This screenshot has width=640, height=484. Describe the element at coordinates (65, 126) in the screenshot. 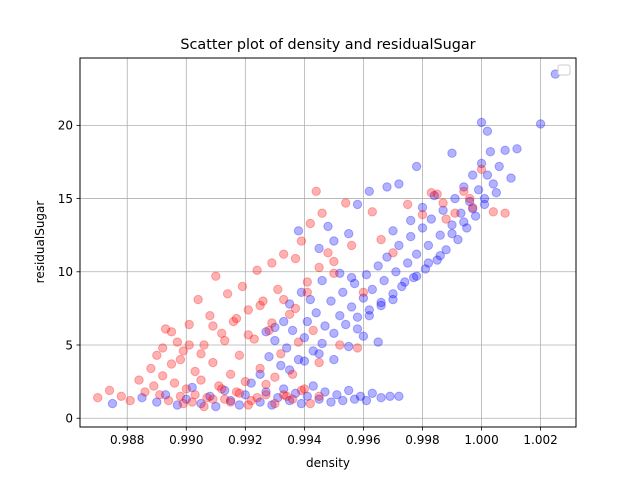

I see `y-tick-label: 20` at that location.